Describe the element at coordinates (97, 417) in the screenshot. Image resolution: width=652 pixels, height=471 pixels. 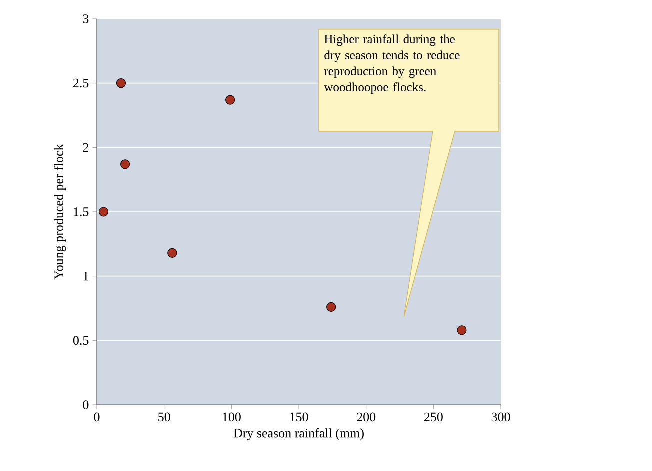
I see `x-tick-label: 0` at that location.